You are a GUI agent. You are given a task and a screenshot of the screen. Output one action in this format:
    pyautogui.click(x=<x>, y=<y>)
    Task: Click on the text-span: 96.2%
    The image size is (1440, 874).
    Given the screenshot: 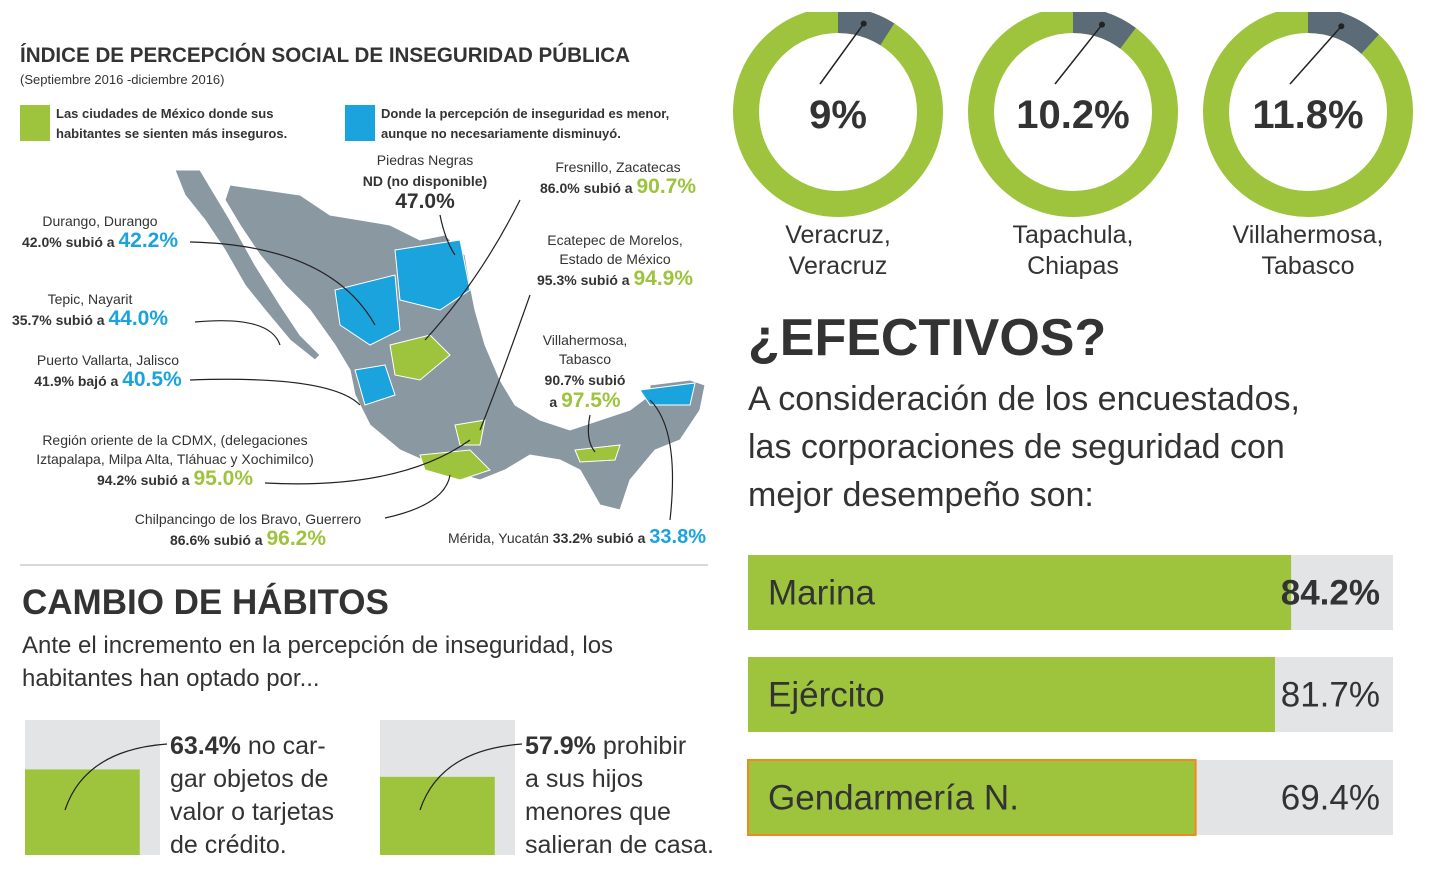 What is the action you would take?
    pyautogui.click(x=296, y=538)
    